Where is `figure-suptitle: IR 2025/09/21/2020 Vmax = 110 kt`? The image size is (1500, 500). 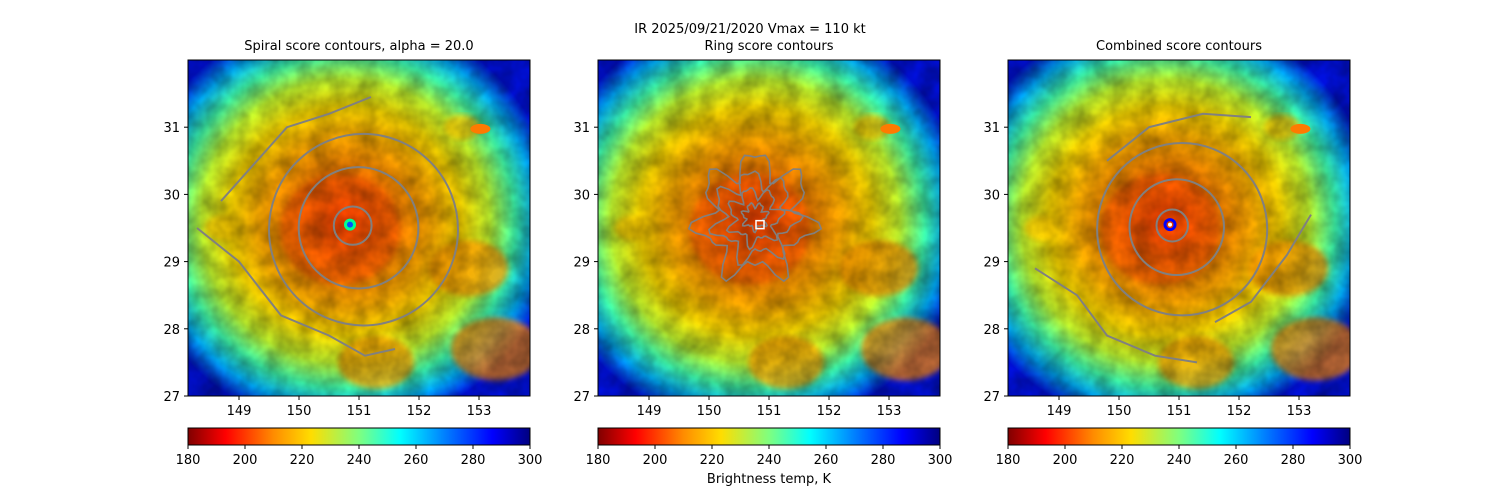 figure-suptitle: IR 2025/09/21/2020 Vmax = 110 kt is located at coordinates (750, 29).